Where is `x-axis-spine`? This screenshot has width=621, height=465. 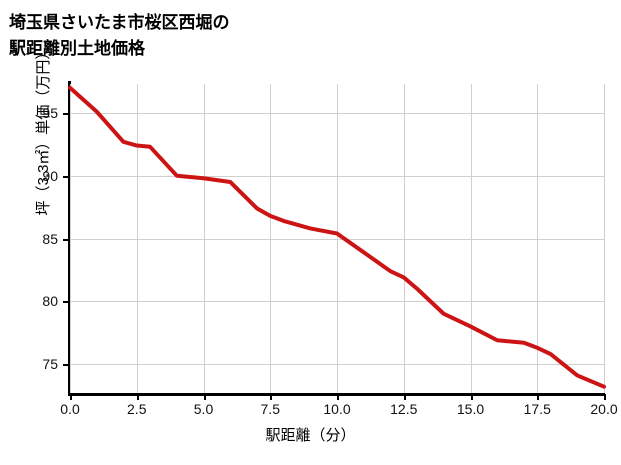 x-axis-spine is located at coordinates (336, 394).